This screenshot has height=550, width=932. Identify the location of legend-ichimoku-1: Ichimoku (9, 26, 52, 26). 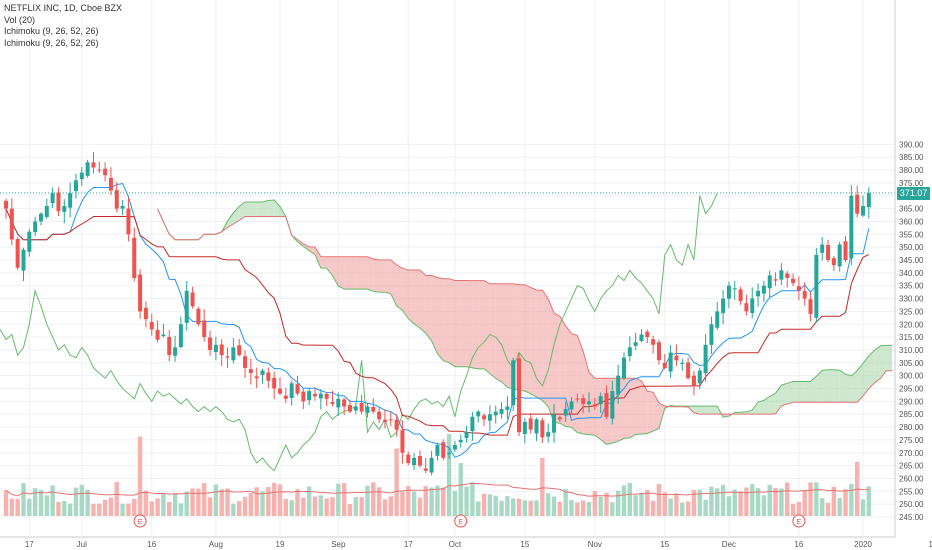
(51, 31).